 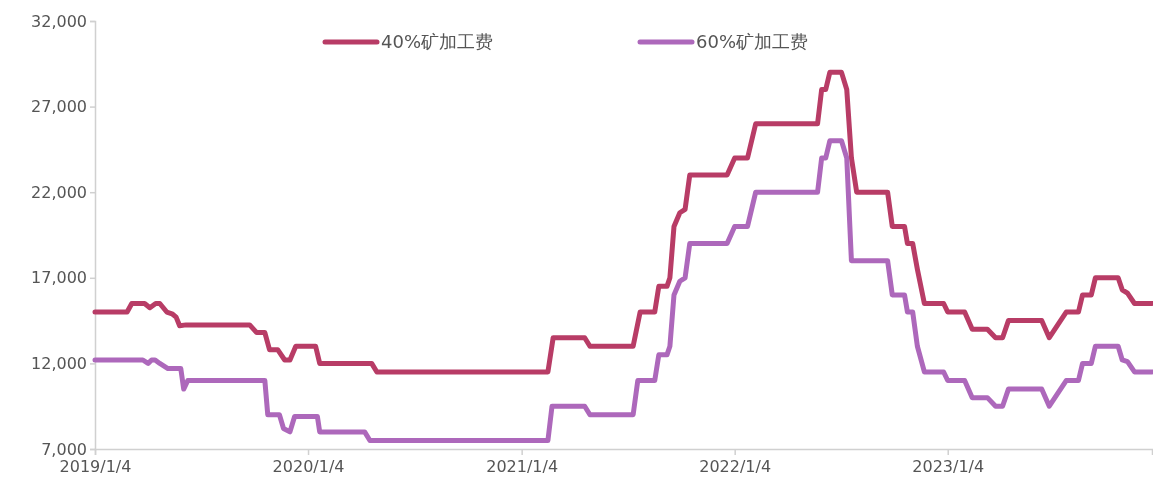 What do you see at coordinates (64, 449) in the screenshot?
I see `y-tick-label: 7,000` at bounding box center [64, 449].